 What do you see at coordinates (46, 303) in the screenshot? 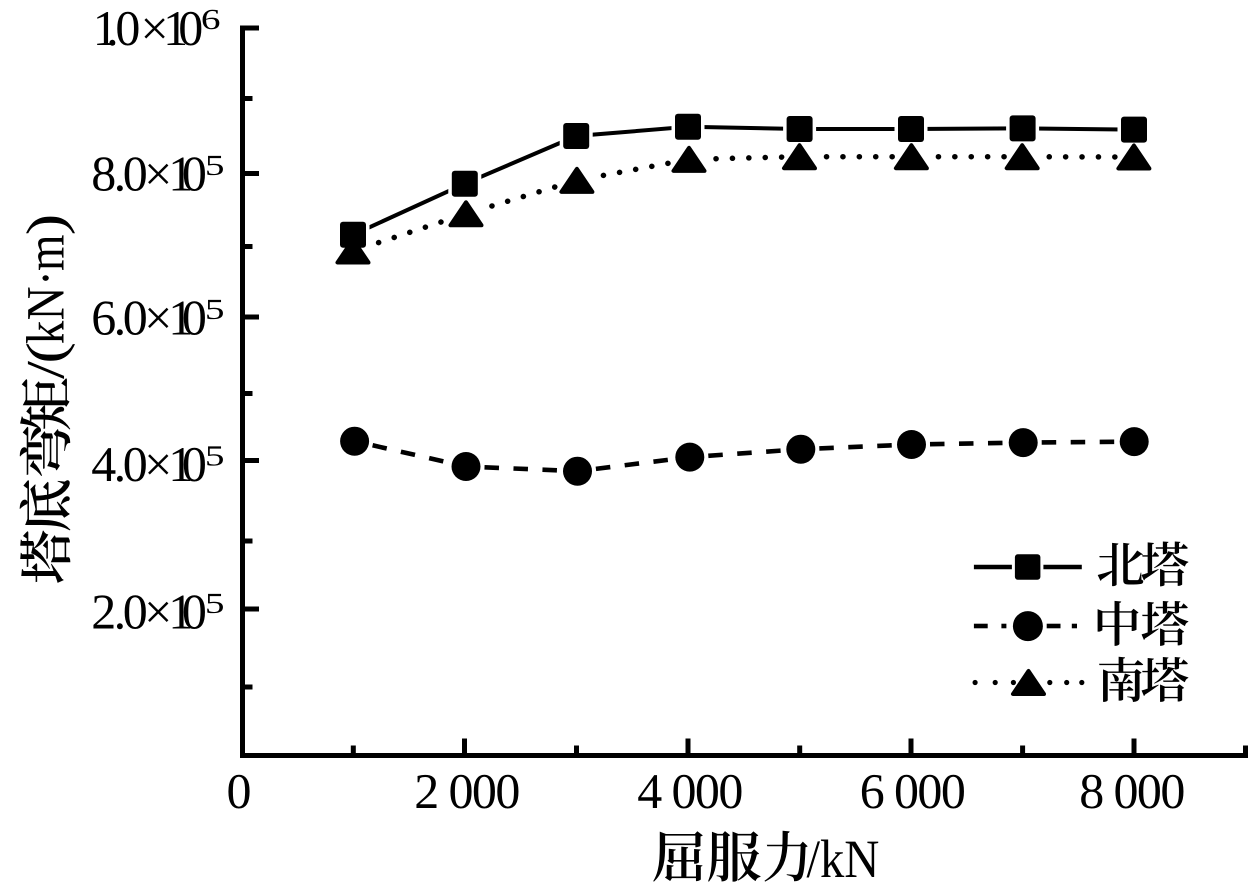
I see `svg-text: N` at bounding box center [46, 303].